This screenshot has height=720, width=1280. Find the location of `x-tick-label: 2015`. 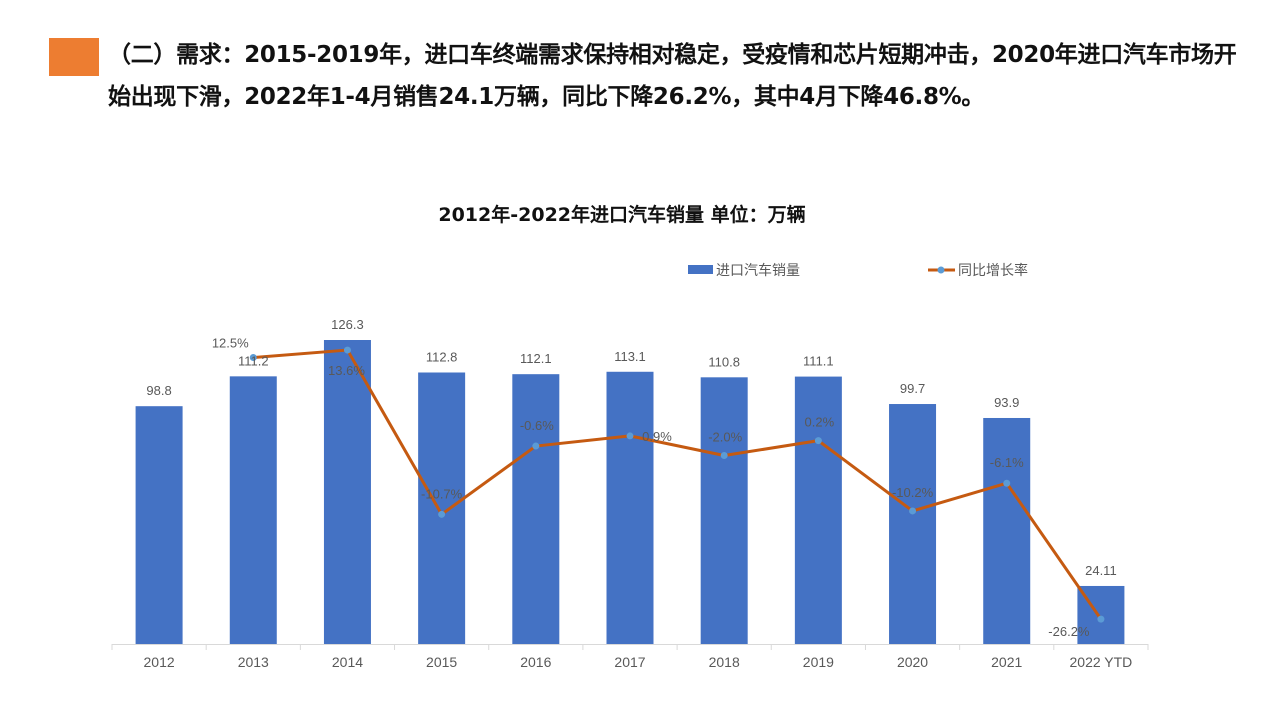

x-tick-label: 2015 is located at coordinates (441, 662).